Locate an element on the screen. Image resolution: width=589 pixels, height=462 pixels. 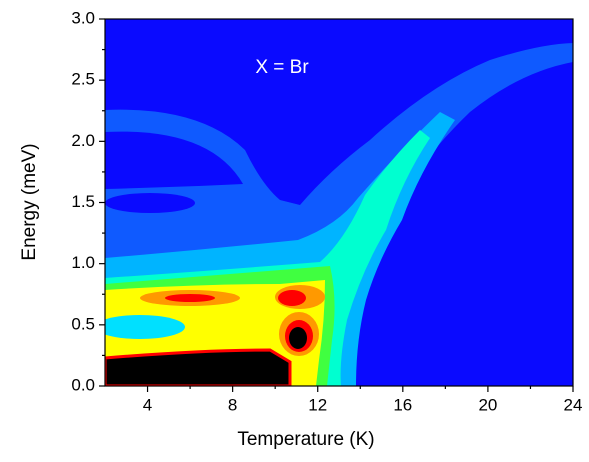
x-tick-label: 16 is located at coordinates (402, 404).